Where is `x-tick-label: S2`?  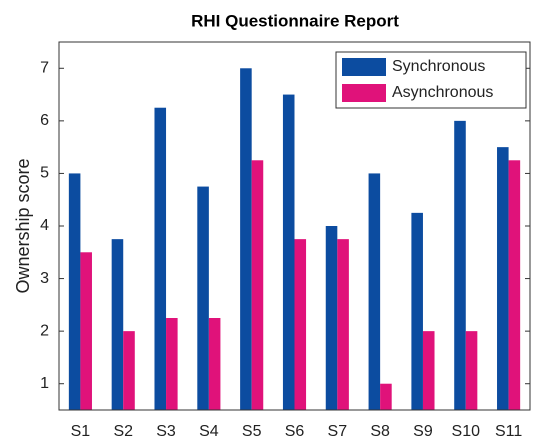 x-tick-label: S2 is located at coordinates (123, 431).